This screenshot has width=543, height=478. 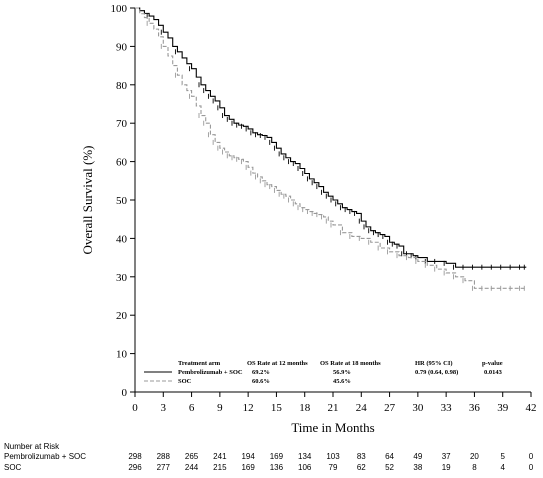 What do you see at coordinates (164, 467) in the screenshot?
I see `risk-count: 277` at bounding box center [164, 467].